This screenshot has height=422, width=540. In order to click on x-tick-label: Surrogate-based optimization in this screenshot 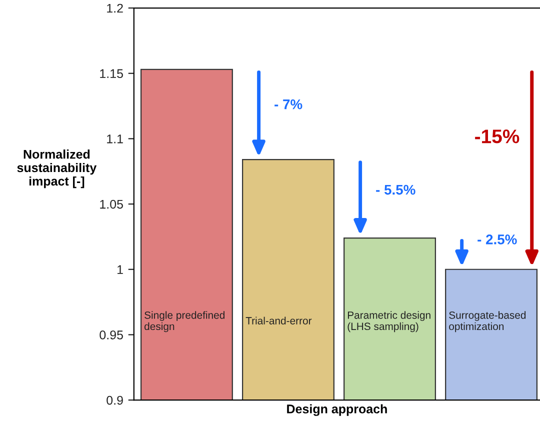, I will do `click(487, 321)`.